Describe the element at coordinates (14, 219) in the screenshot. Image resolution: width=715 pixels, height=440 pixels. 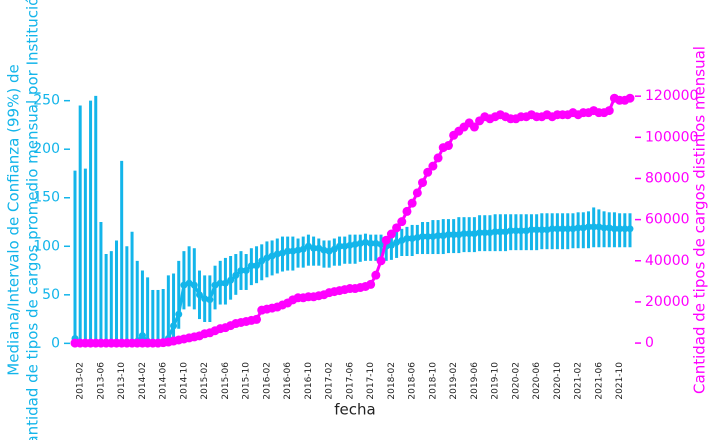
I see `y-axis-label: Mediana/Intervalo de Confianza (99%) de` at that location.